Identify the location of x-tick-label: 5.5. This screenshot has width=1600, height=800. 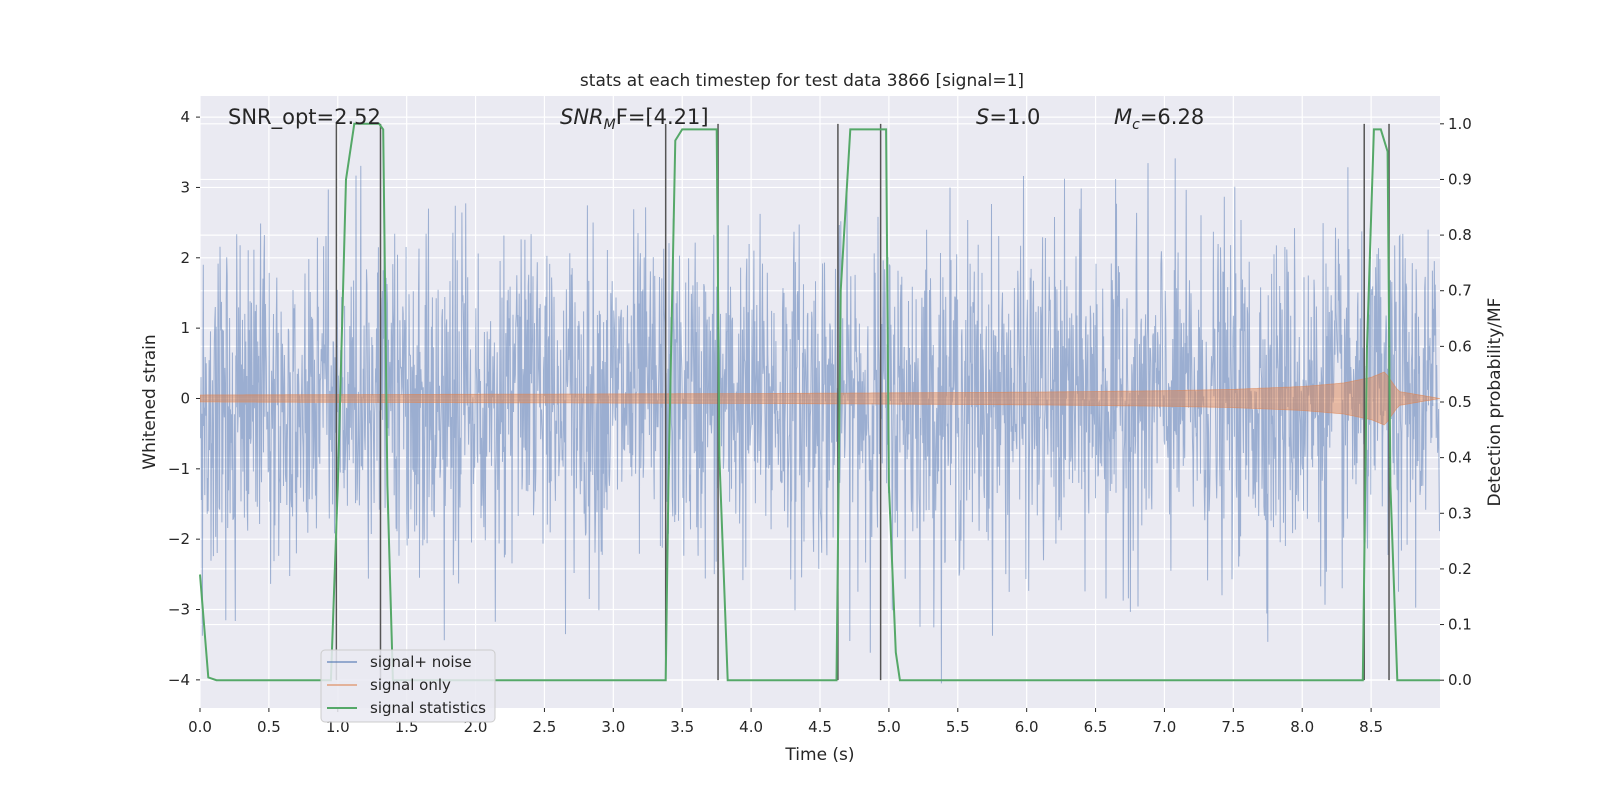
(958, 727).